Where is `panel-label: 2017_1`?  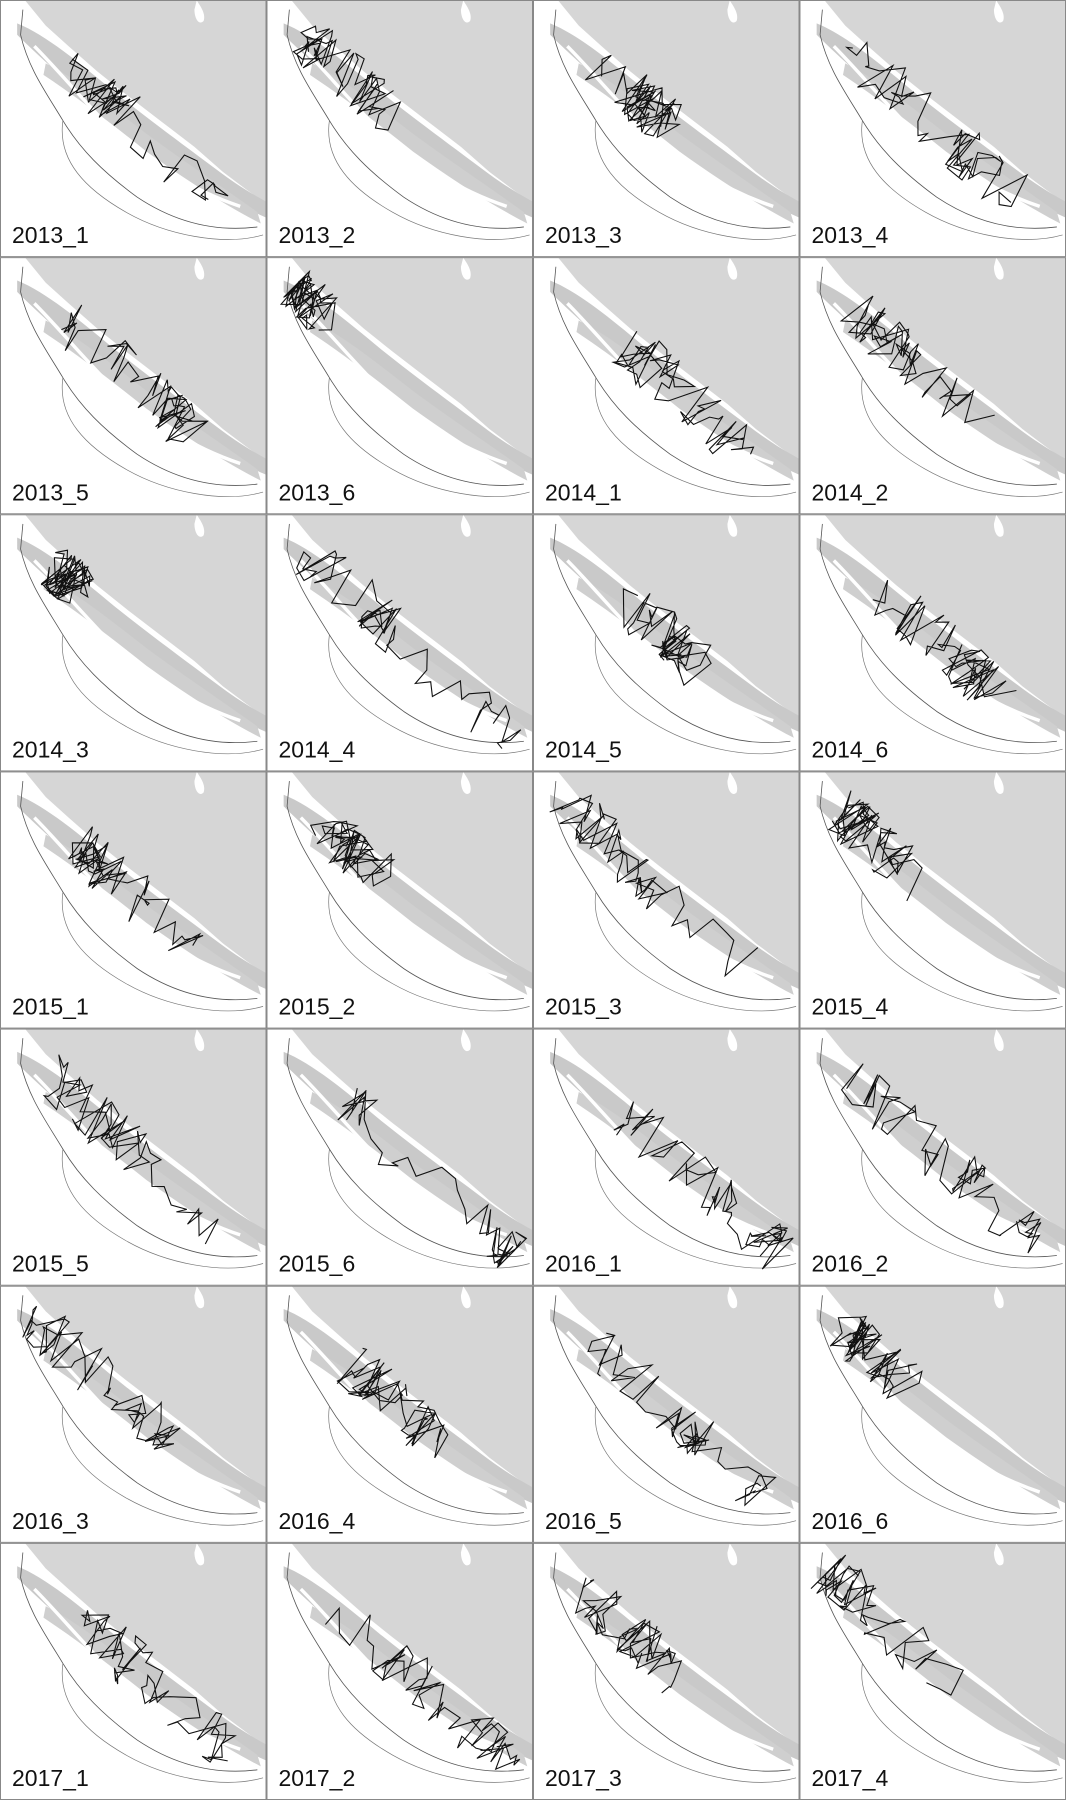 panel-label: 2017_1 is located at coordinates (50, 1778).